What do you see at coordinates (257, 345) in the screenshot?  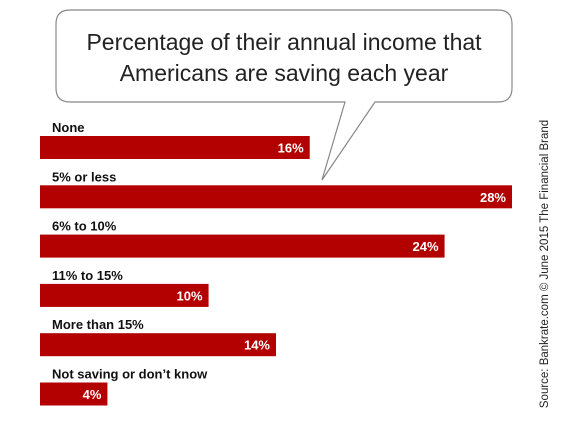 I see `bar-value-label: 14%` at bounding box center [257, 345].